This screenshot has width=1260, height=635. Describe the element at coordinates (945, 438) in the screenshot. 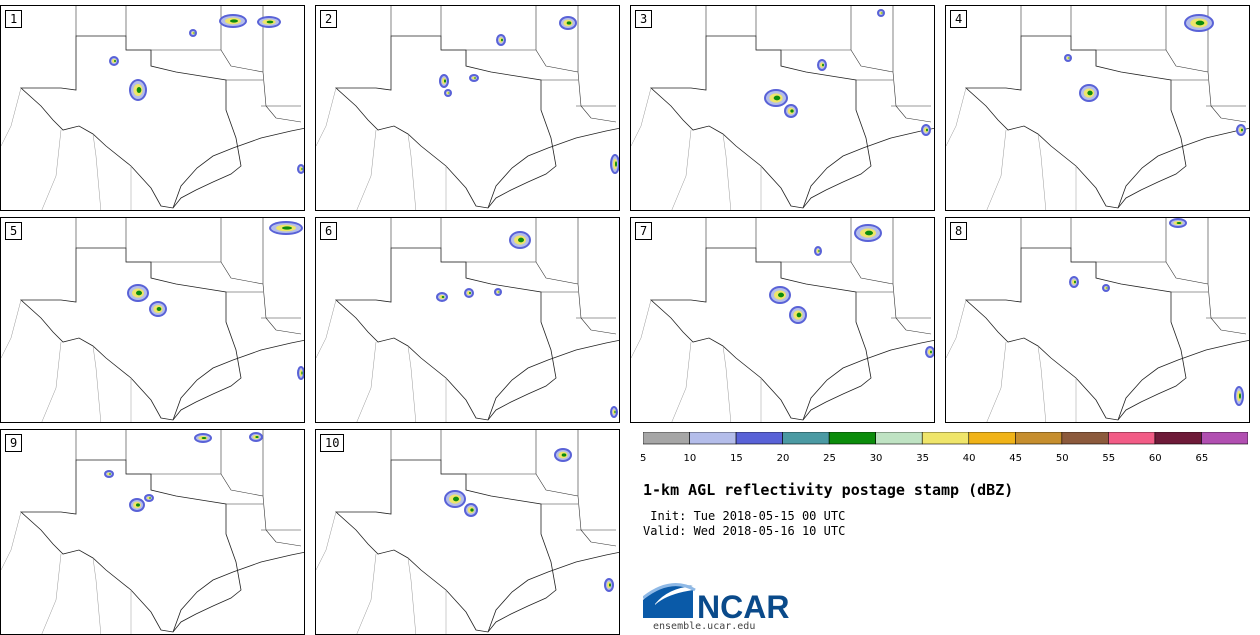

I see `reflectivity-colorbar` at that location.